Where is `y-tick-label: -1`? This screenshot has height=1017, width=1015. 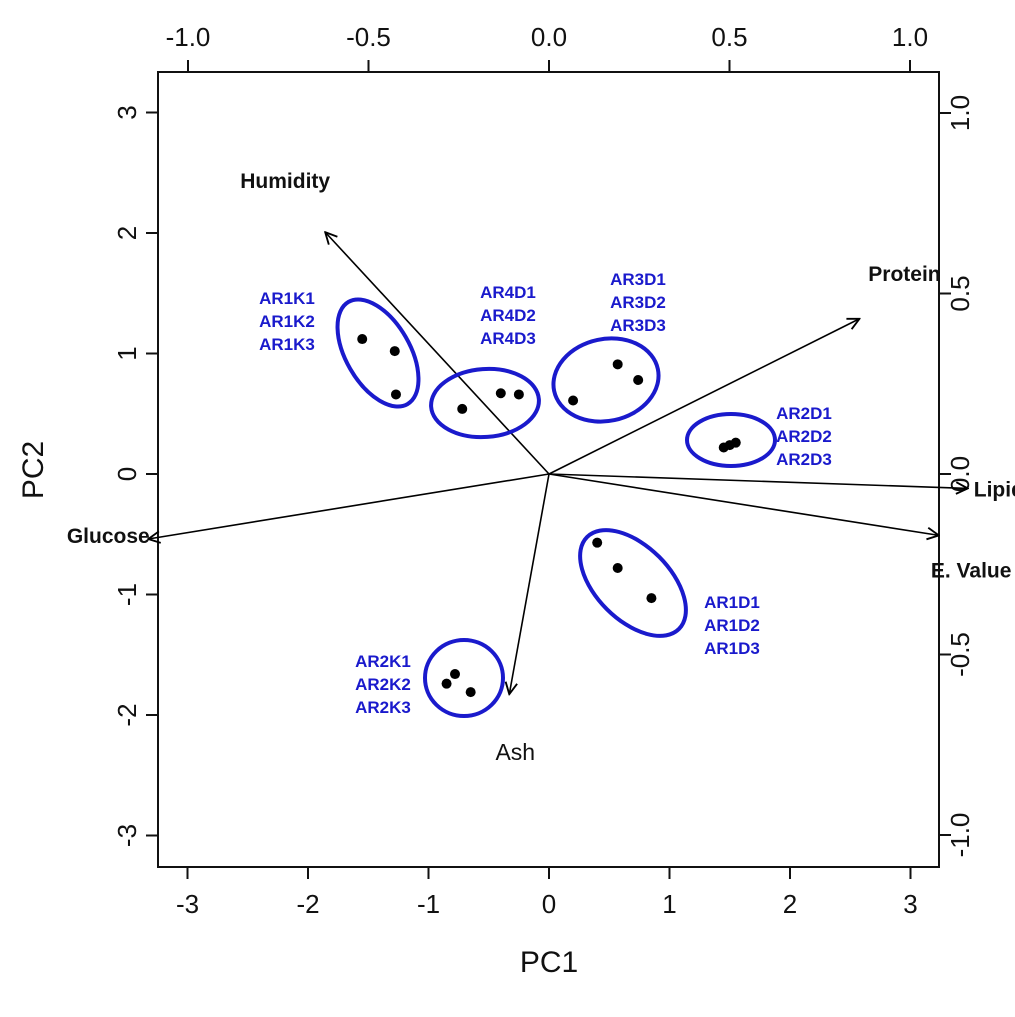 y-tick-label: -1 is located at coordinates (127, 594).